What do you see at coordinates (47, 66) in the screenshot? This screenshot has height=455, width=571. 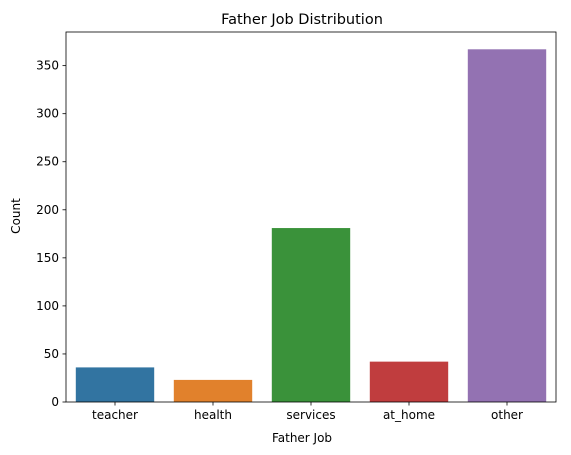 I see `y-tick-label: 350` at bounding box center [47, 66].